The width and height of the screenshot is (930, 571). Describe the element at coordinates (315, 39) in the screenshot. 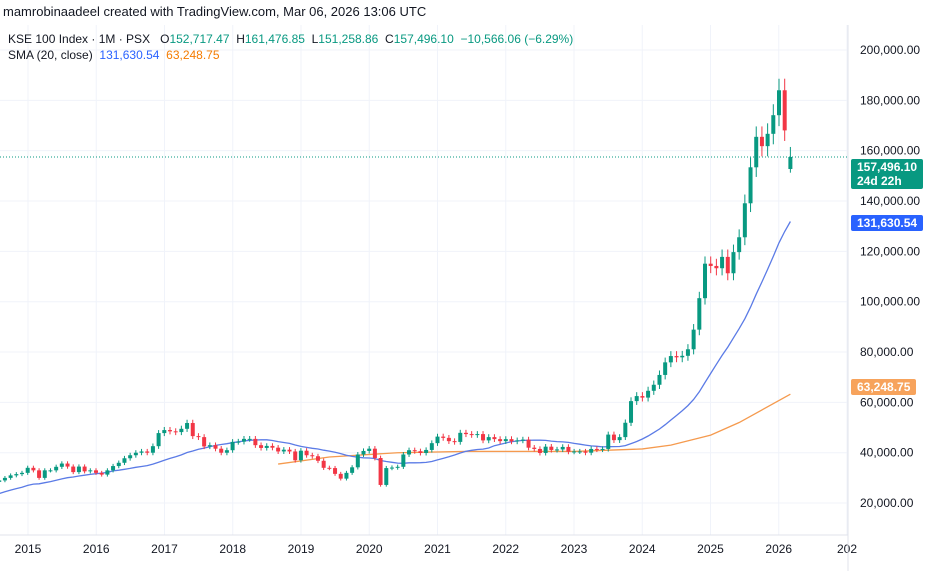

I see `low-label: L` at that location.